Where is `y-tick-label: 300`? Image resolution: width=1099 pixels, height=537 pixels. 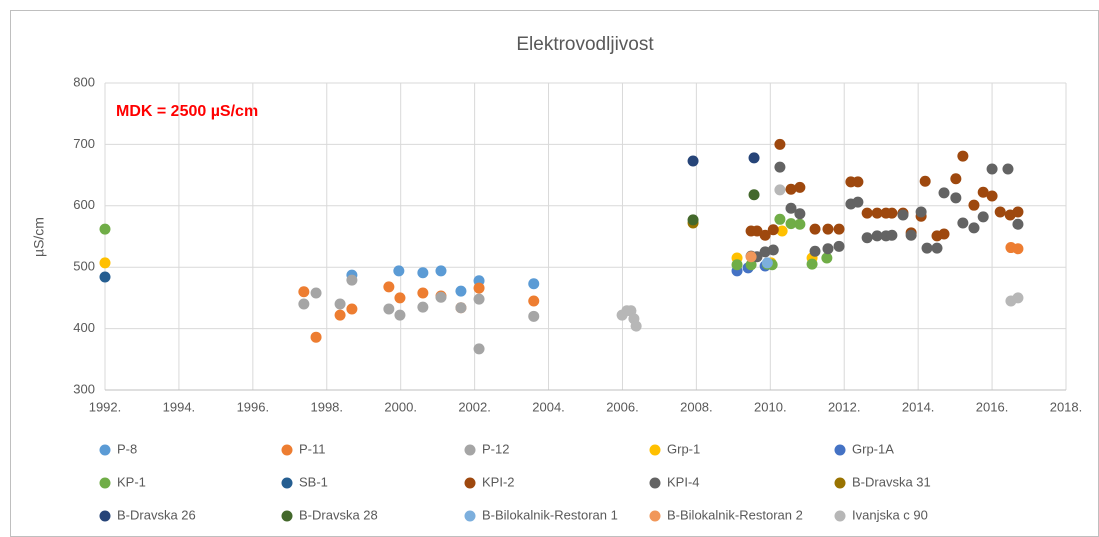 y-tick-label: 300 is located at coordinates (84, 388).